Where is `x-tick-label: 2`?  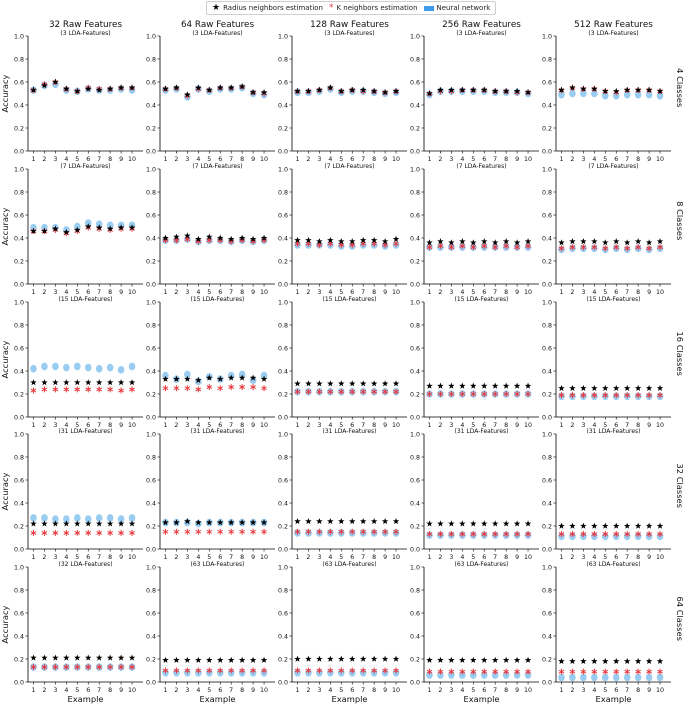
x-tick-label: 2 is located at coordinates (44, 557).